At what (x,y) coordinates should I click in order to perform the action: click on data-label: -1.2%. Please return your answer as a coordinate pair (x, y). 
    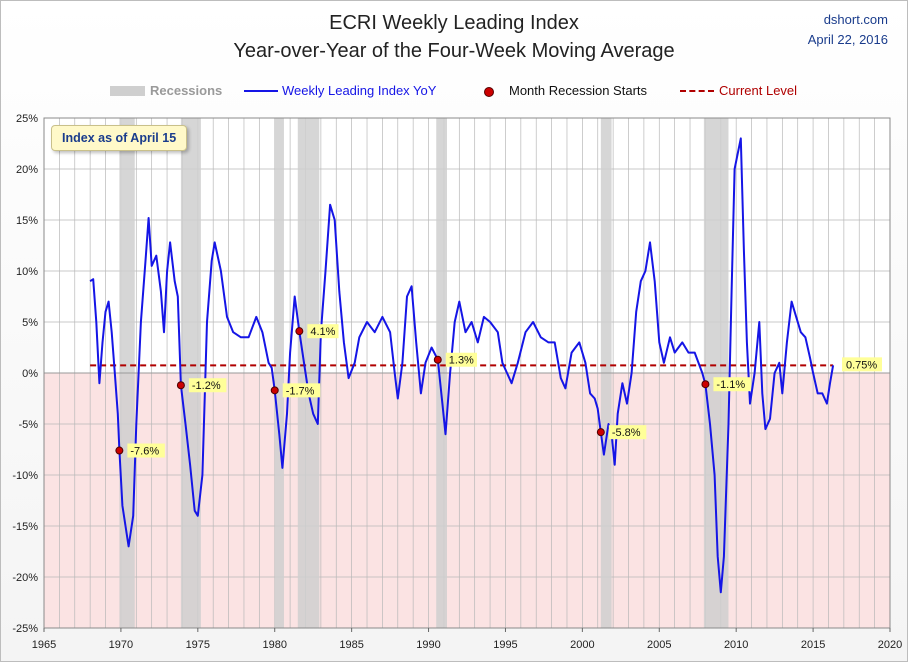
    Looking at the image, I should click on (206, 386).